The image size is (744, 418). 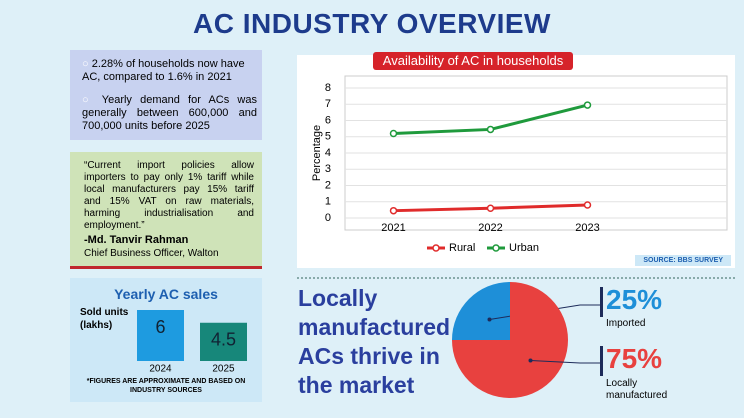 What do you see at coordinates (104, 319) in the screenshot?
I see `bar-y-label: Sold units (lakhs)` at bounding box center [104, 319].